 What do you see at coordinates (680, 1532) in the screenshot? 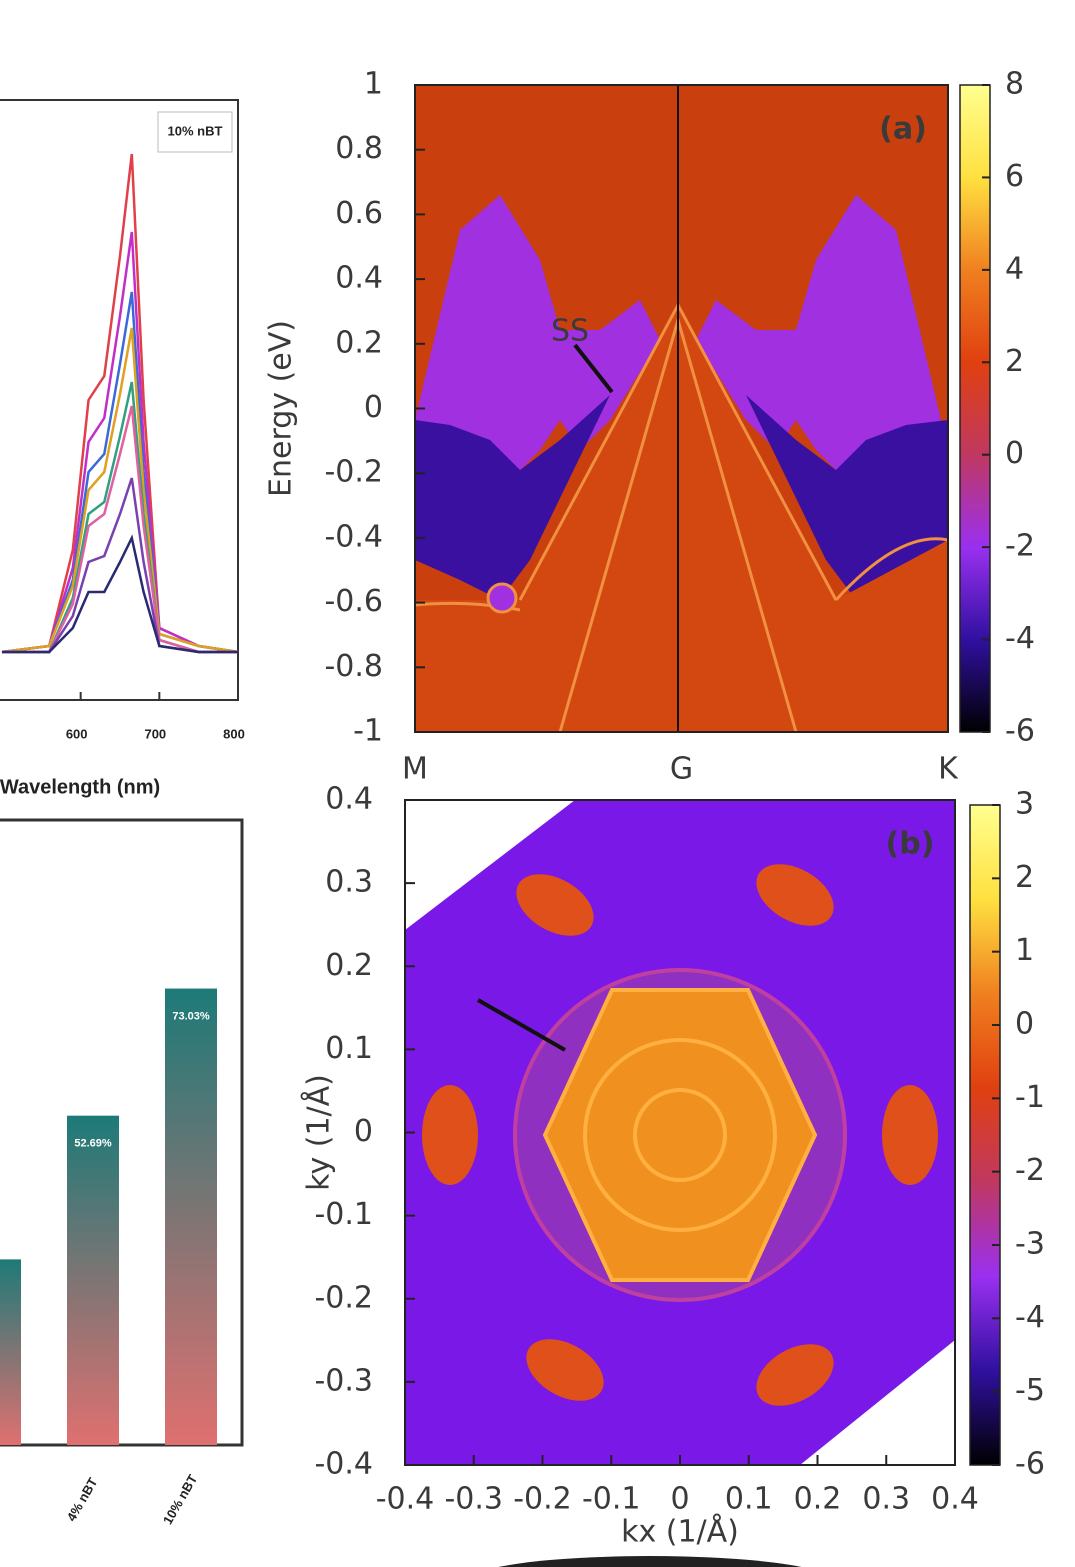
I see `x-axis-label: kx (1/Å)` at bounding box center [680, 1532].